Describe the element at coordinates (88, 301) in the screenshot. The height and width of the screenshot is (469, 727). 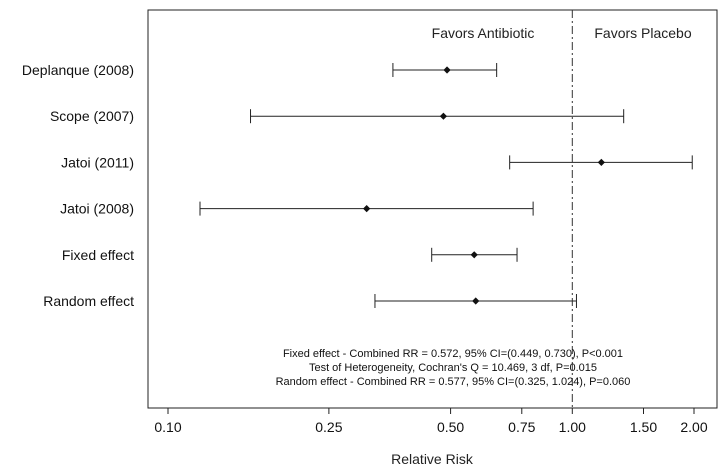
I see `study-label: Random effect` at that location.